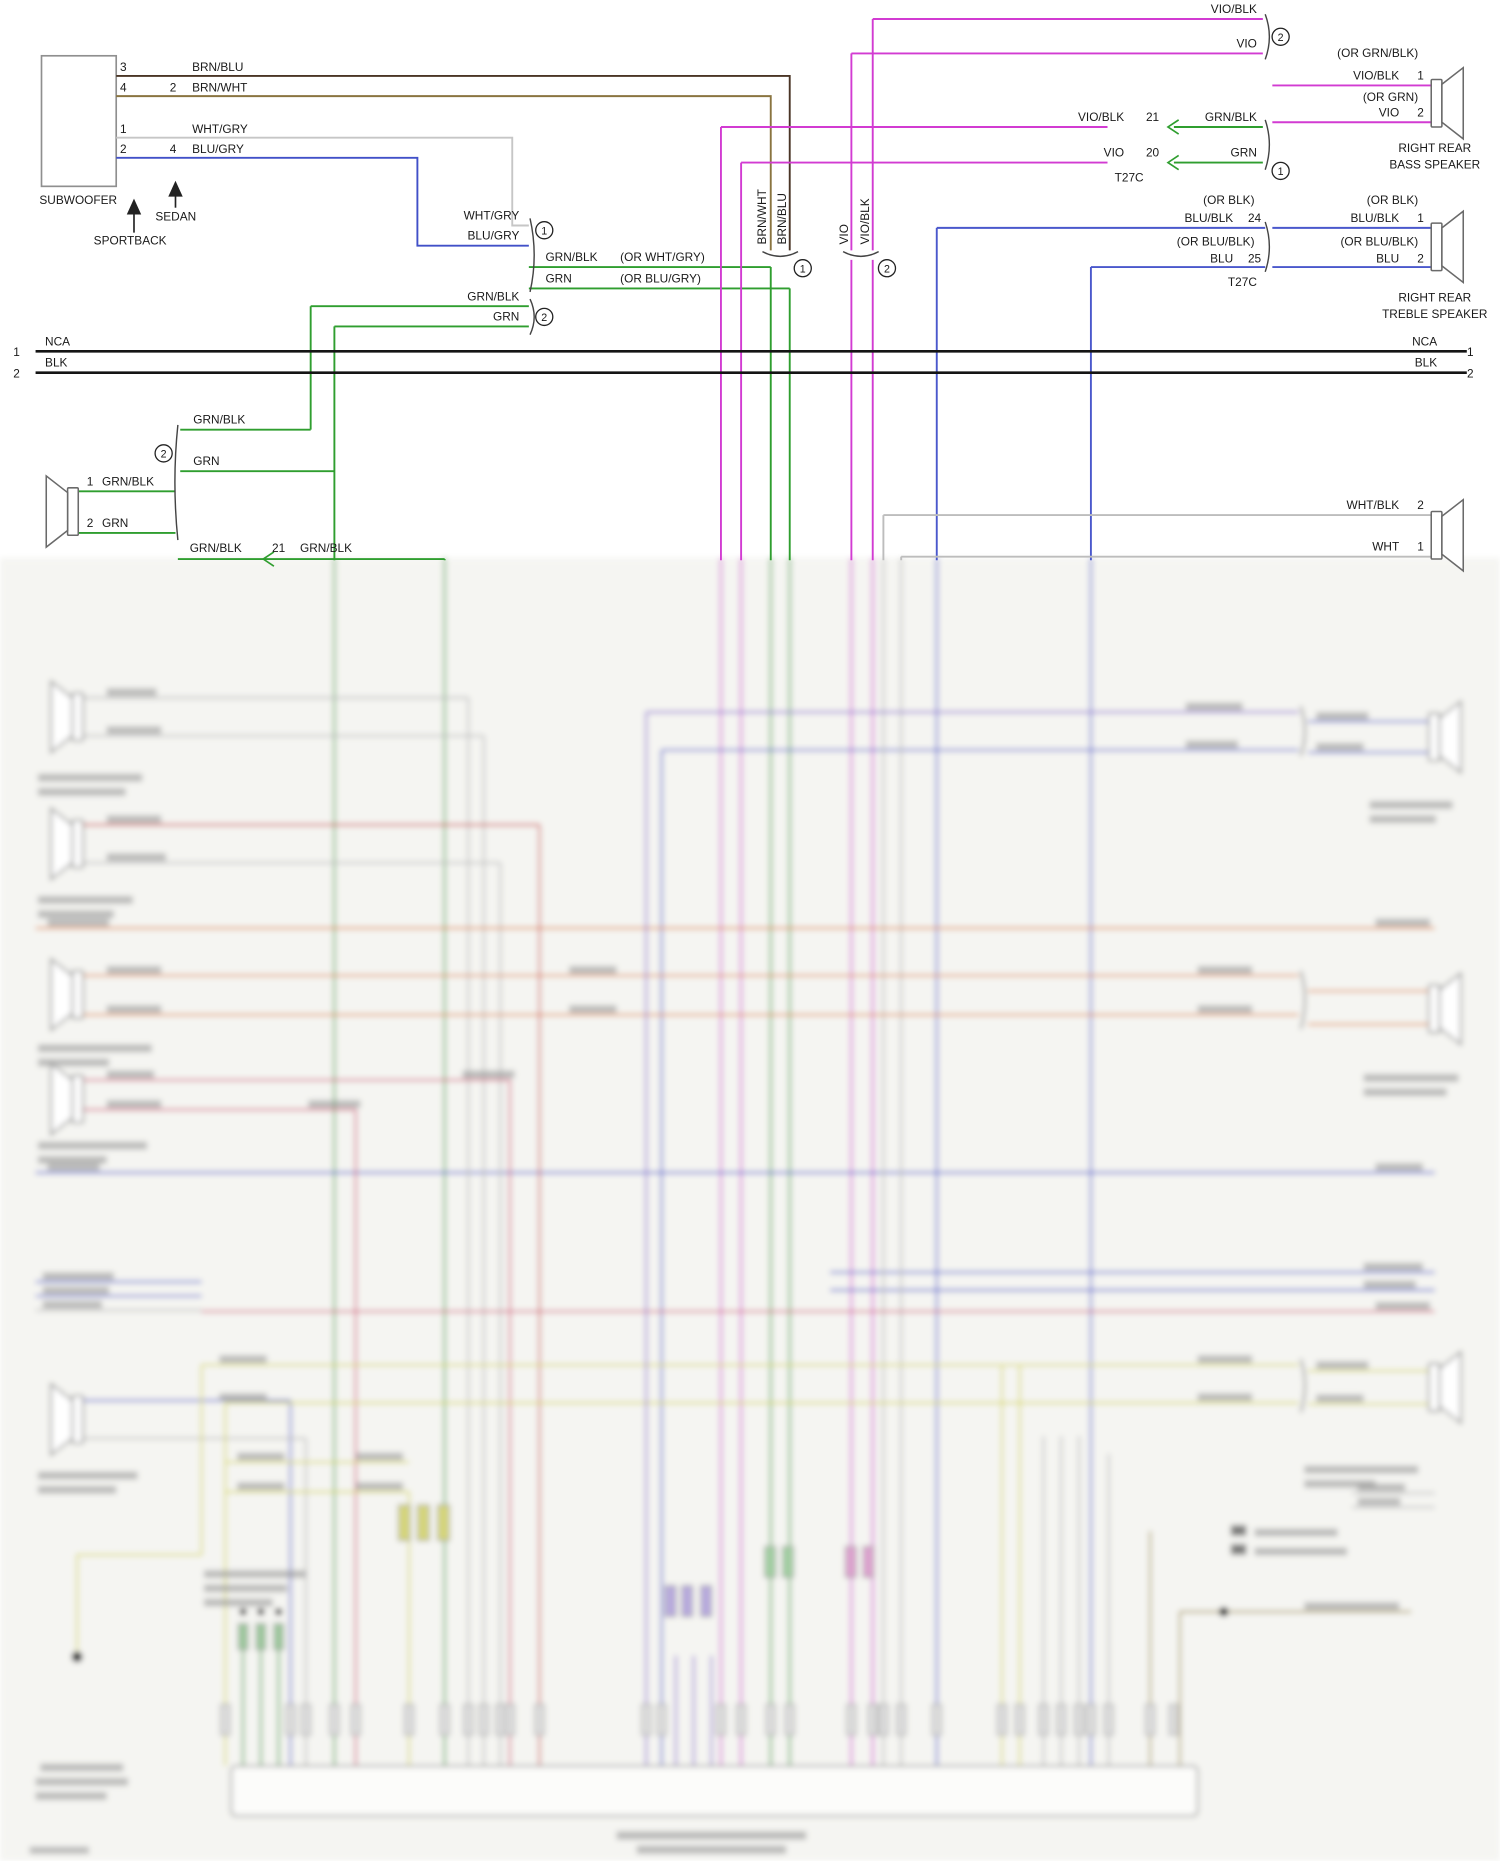 This screenshot has height=1861, width=1500. Describe the element at coordinates (1157, 537) in the screenshot. I see `wires-white-gray` at that location.